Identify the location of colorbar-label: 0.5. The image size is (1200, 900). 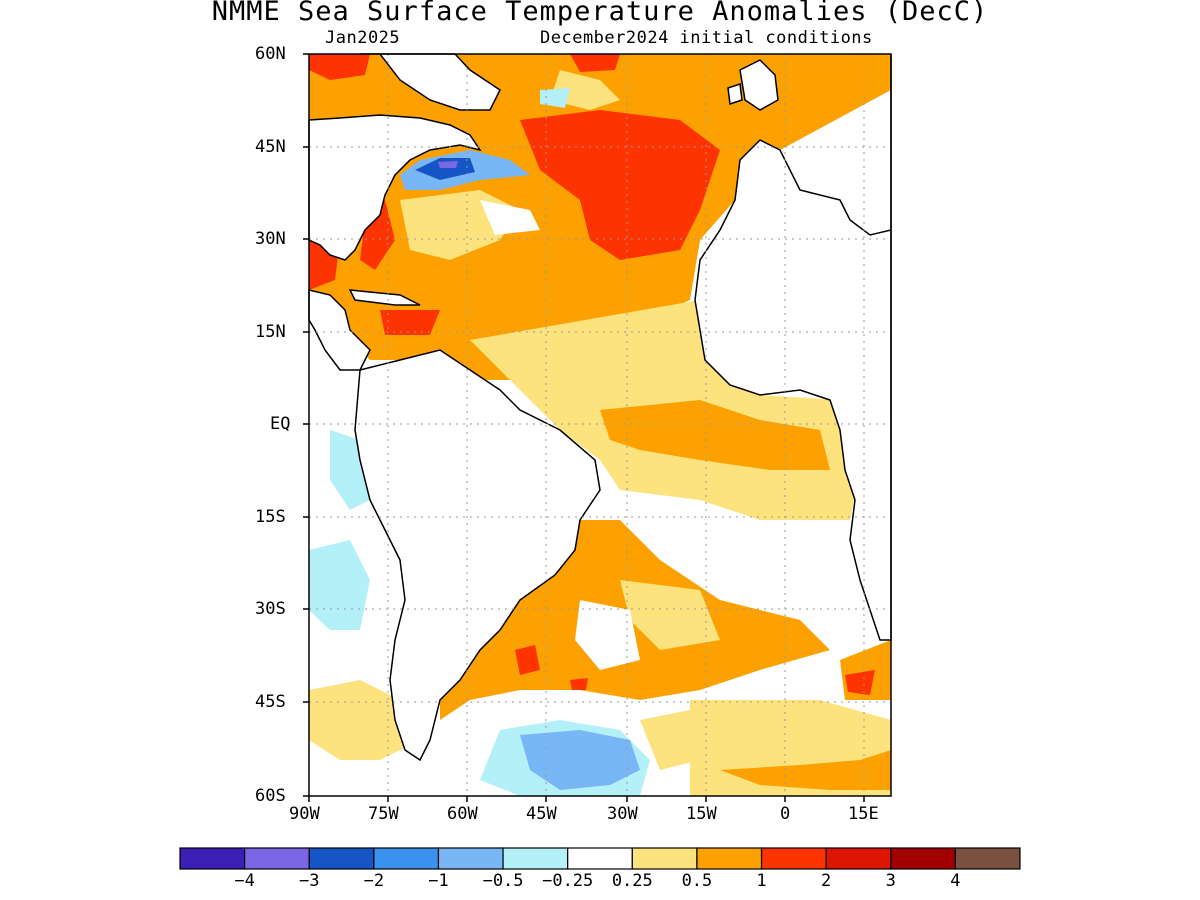
(697, 881).